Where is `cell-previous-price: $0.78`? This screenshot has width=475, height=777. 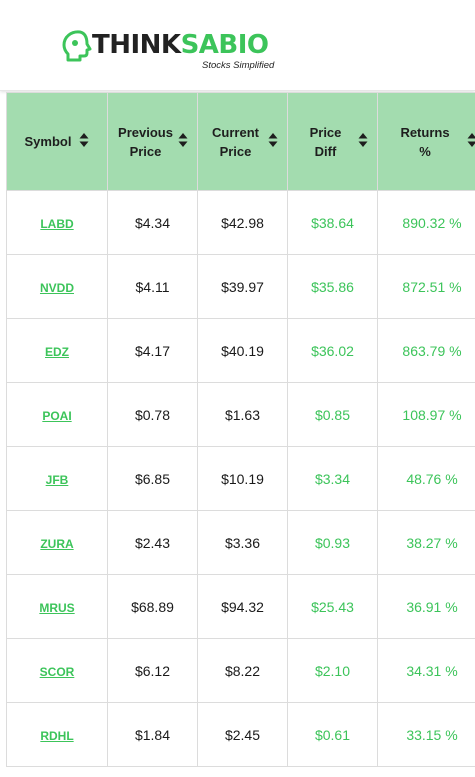
cell-previous-price: $0.78 is located at coordinates (152, 414).